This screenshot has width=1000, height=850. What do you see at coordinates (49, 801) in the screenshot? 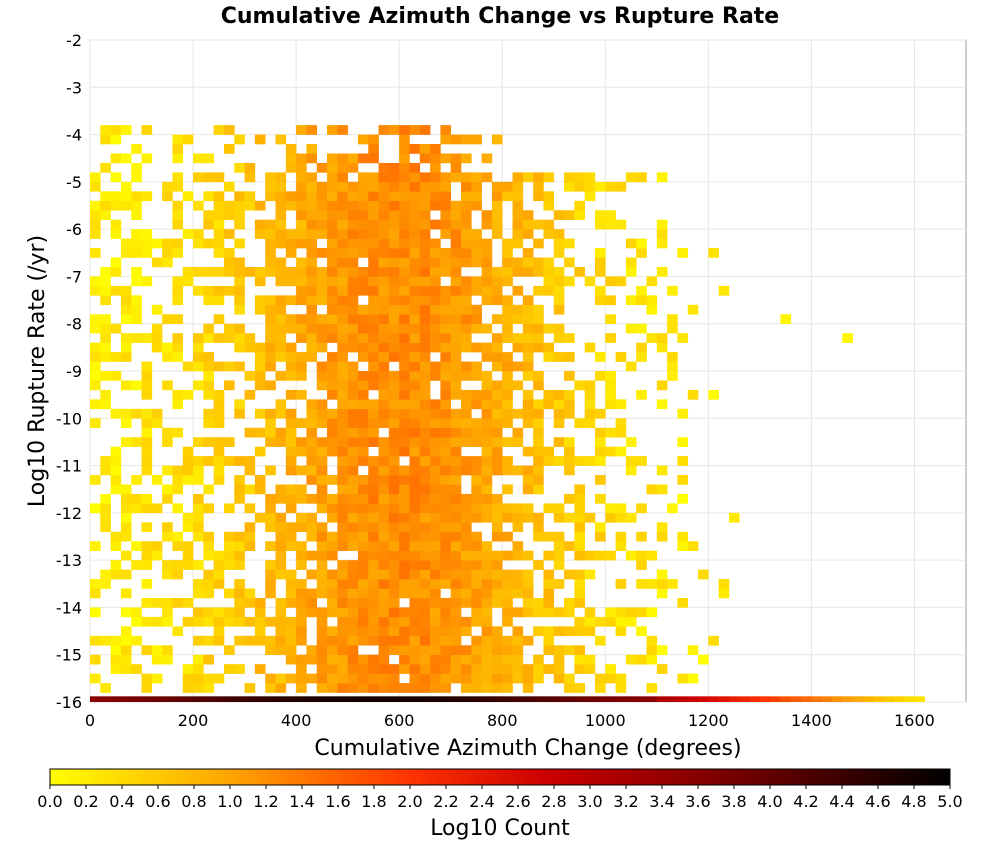
I see `colorbar-tick-label: 0.0` at bounding box center [49, 801].